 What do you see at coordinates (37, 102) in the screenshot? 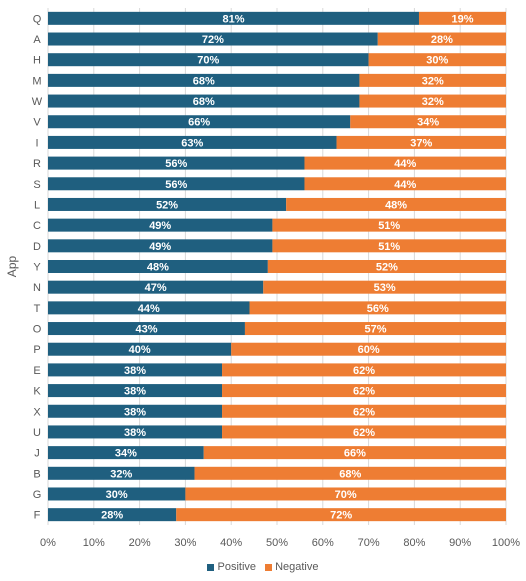
I see `y-tick-label: W` at bounding box center [37, 102].